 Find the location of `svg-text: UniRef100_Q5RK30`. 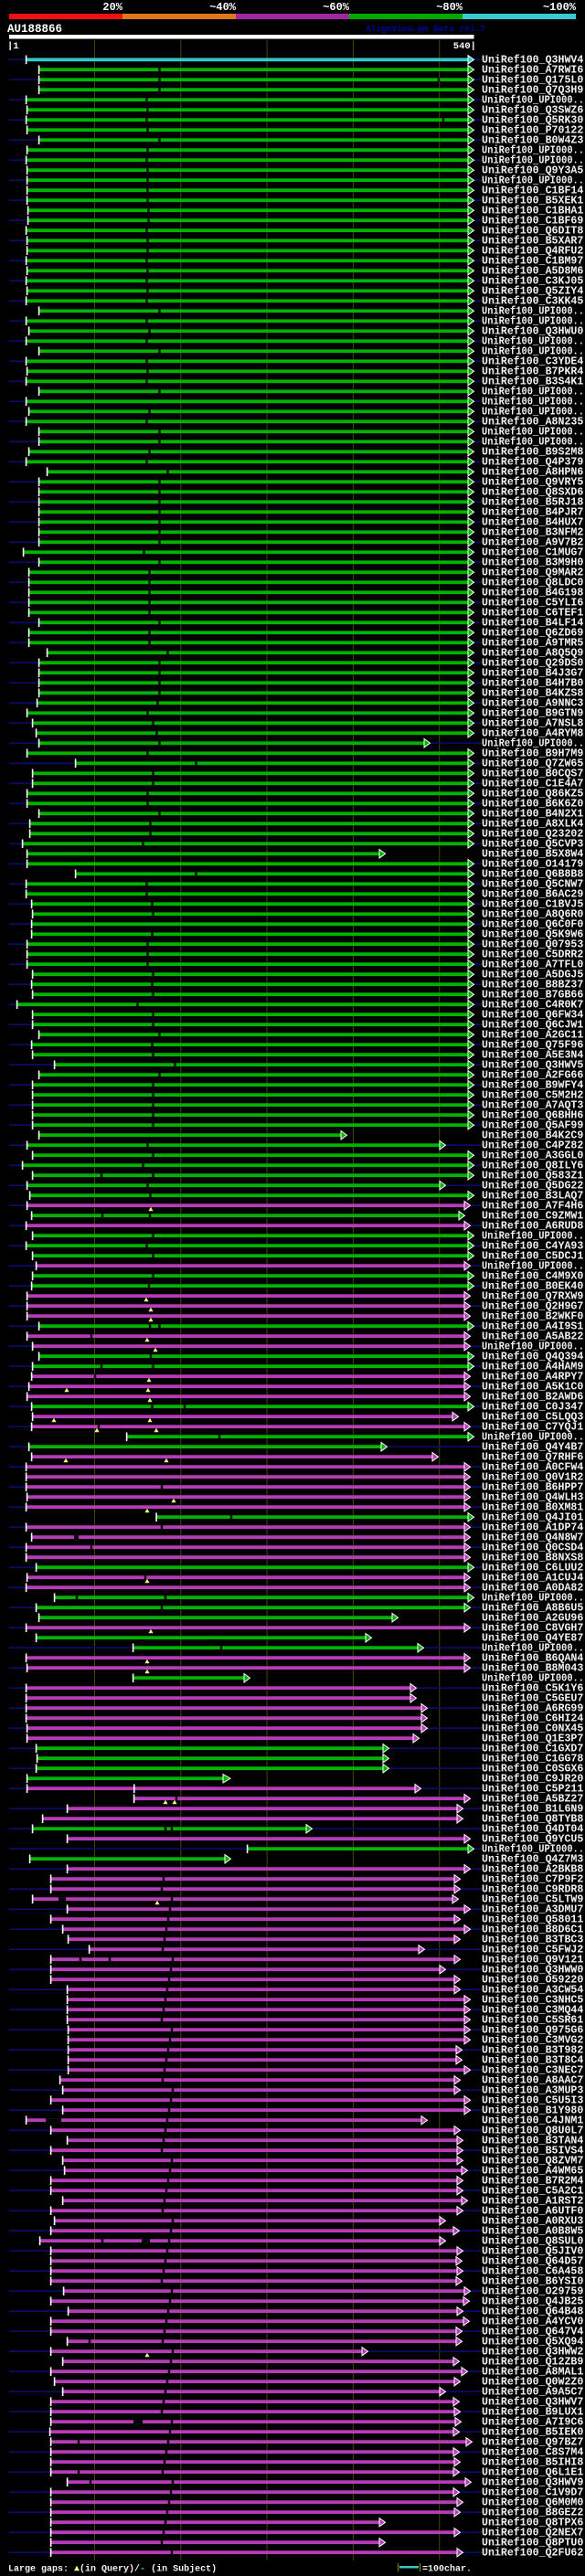

svg-text: UniRef100_Q5RK30 is located at coordinates (533, 120).